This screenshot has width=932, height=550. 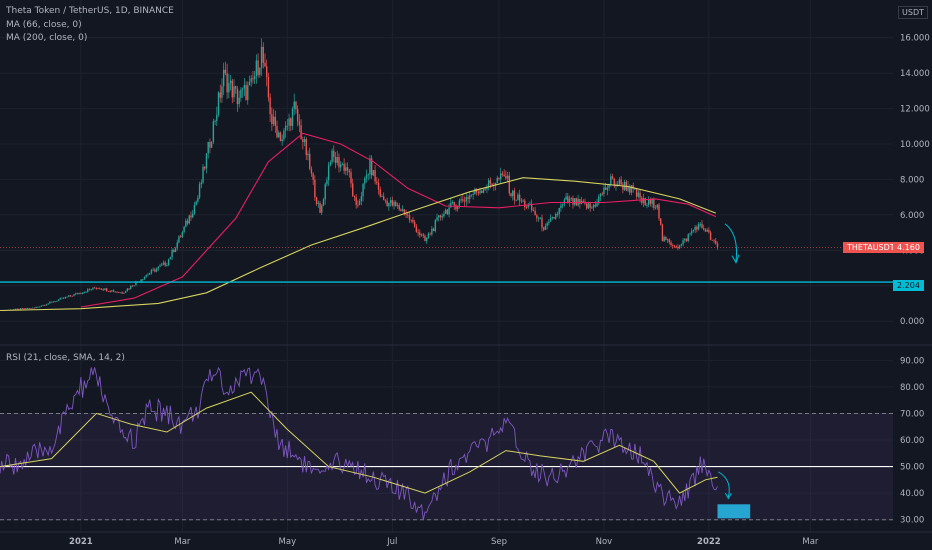 What do you see at coordinates (47, 38) in the screenshot?
I see `ma-slow-legend: MA (200, close, 0)` at bounding box center [47, 38].